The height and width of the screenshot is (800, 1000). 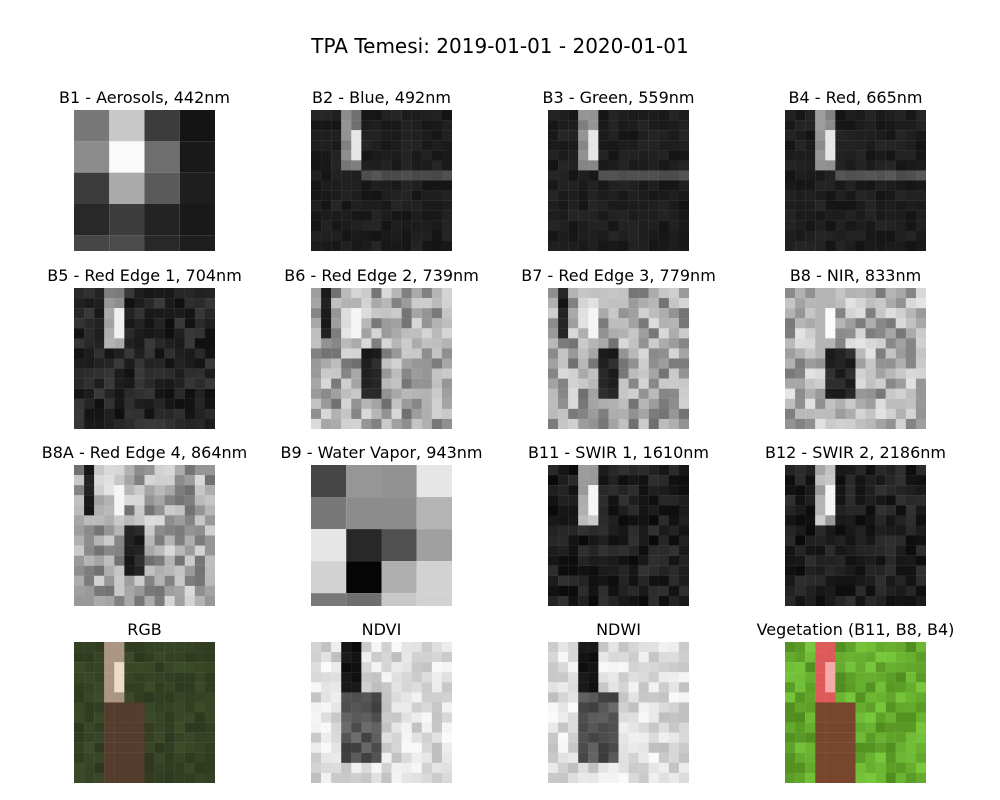 What do you see at coordinates (618, 97) in the screenshot?
I see `band-title: B3 - Green, 559nm` at bounding box center [618, 97].